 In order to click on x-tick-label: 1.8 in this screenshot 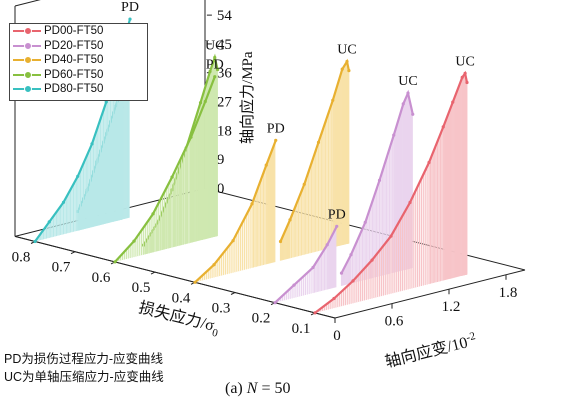, I will do `click(508, 293)`.